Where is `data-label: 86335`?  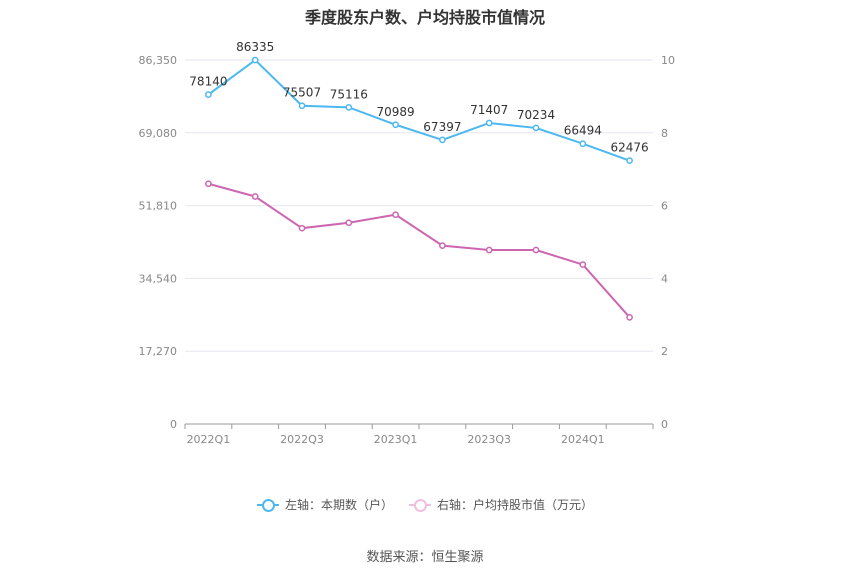 data-label: 86335 is located at coordinates (255, 47).